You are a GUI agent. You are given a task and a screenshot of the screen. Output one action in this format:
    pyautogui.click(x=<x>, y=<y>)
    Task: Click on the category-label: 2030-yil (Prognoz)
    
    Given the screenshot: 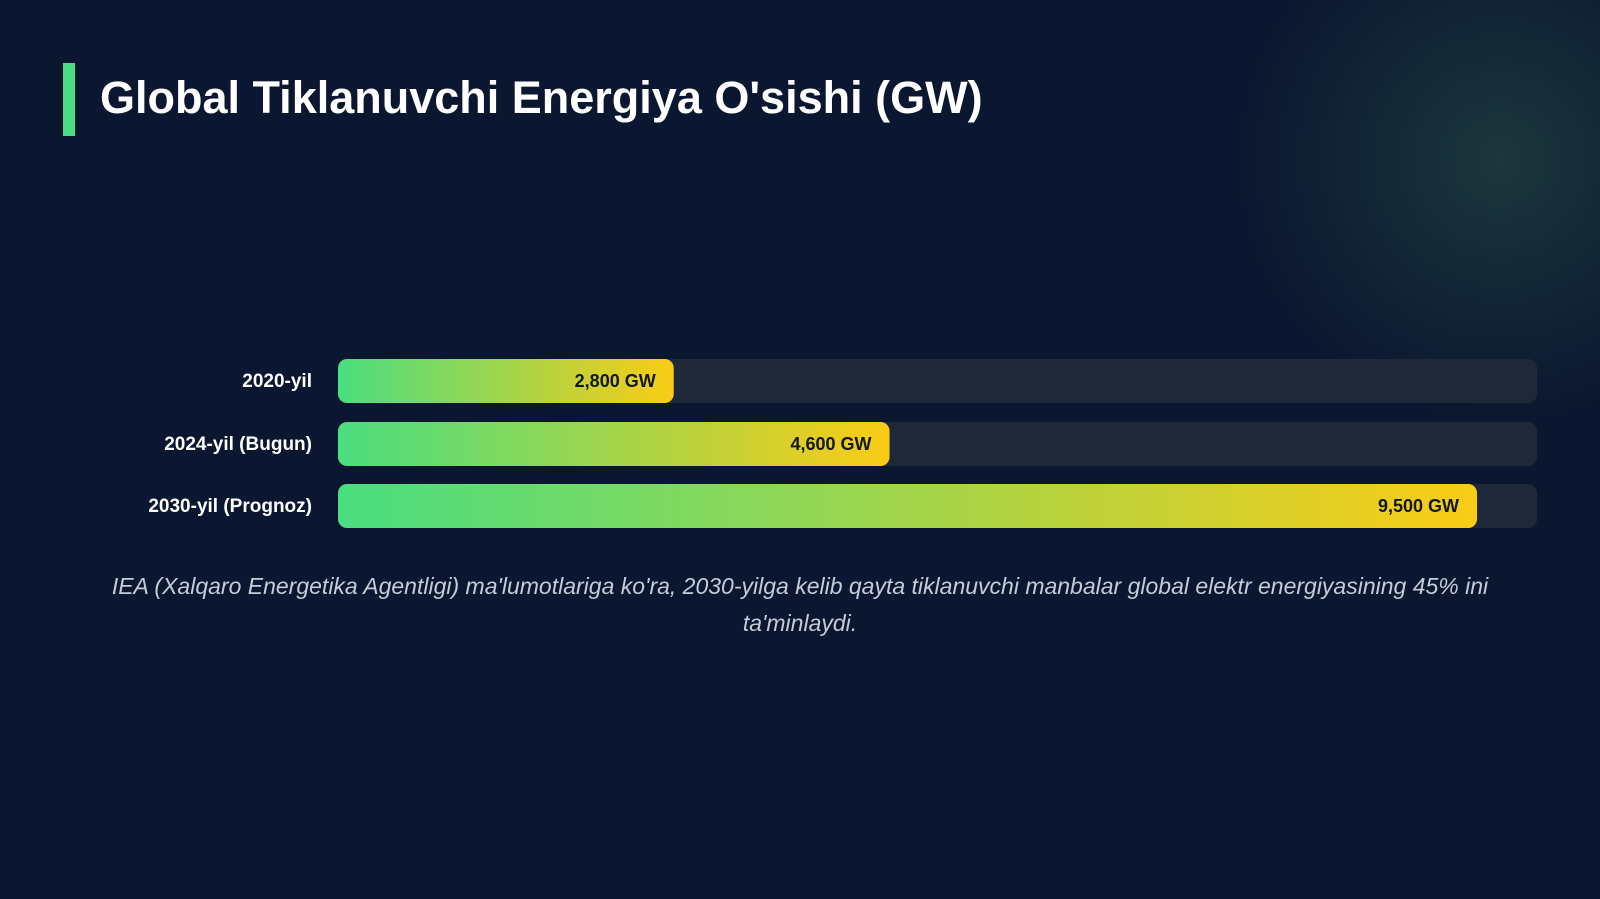 What is the action you would take?
    pyautogui.click(x=230, y=506)
    